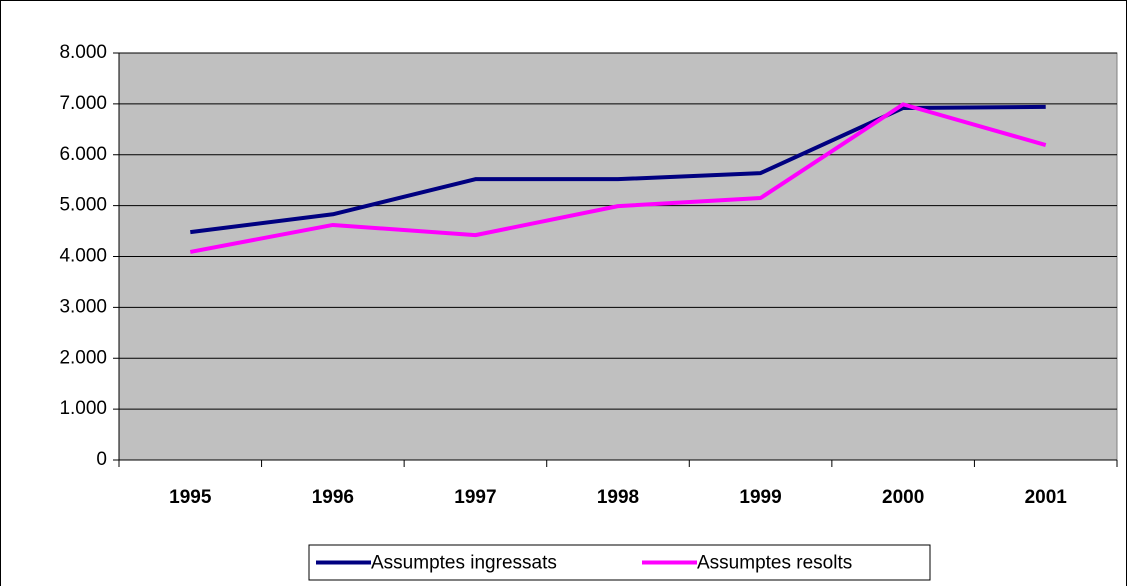  Describe the element at coordinates (1046, 497) in the screenshot. I see `x-tick-label: 2001` at that location.